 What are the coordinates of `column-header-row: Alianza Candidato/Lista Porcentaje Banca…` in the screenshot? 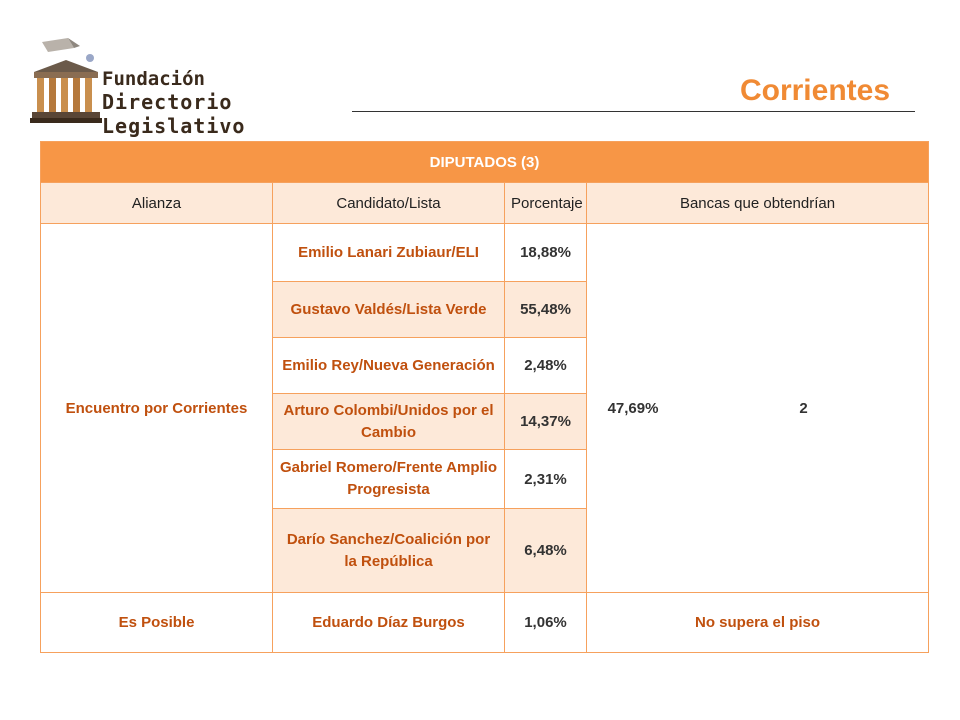 It's located at (485, 203).